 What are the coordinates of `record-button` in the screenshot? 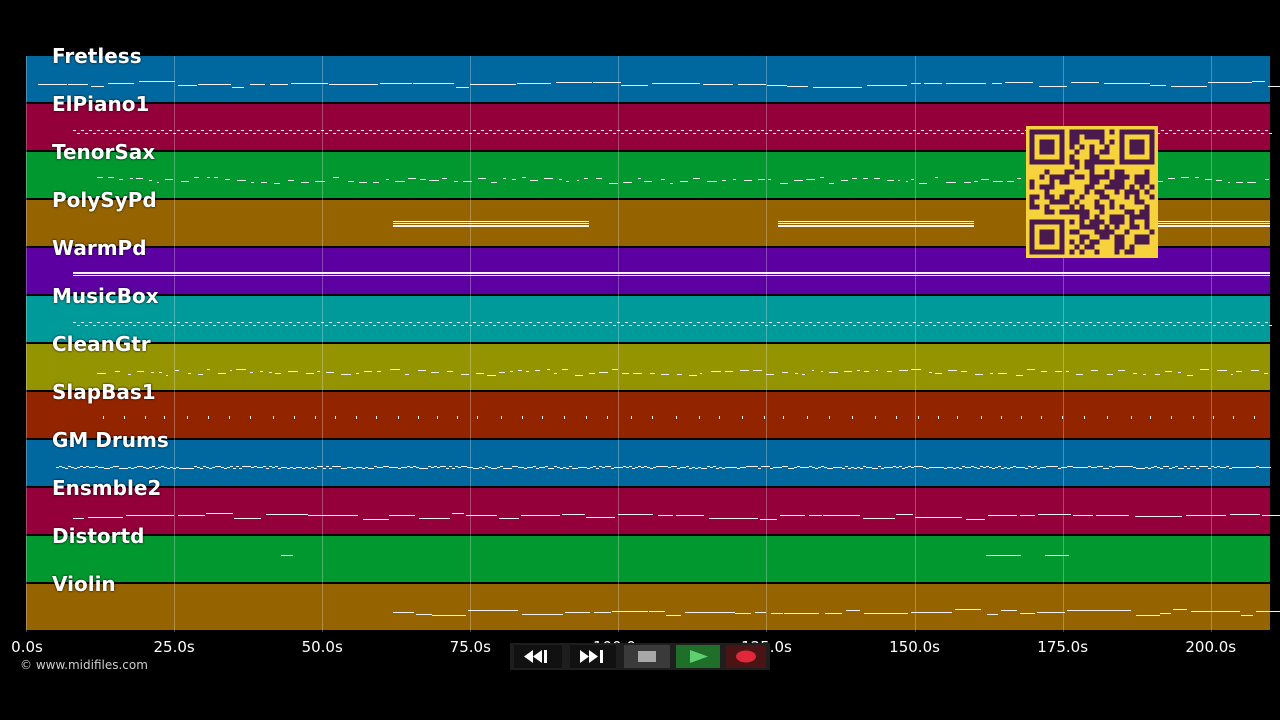 It's located at (746, 656).